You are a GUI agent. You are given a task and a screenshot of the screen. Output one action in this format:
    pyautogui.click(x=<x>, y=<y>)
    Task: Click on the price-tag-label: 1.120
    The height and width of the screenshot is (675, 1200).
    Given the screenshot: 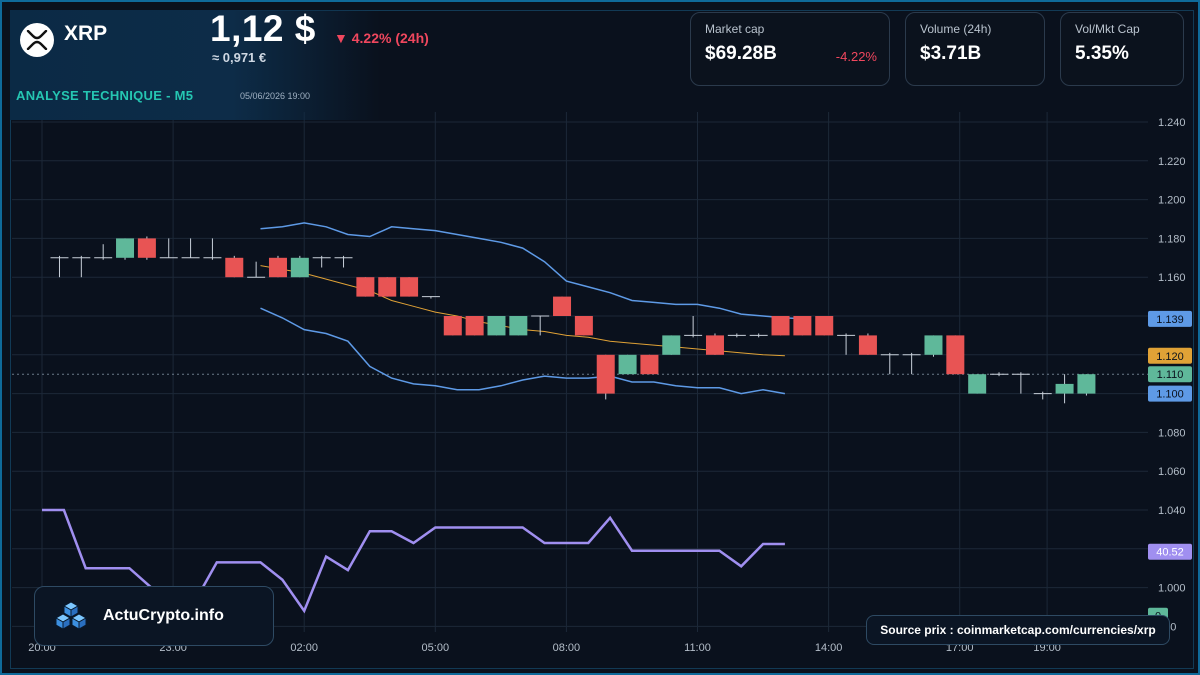 What is the action you would take?
    pyautogui.click(x=1170, y=357)
    